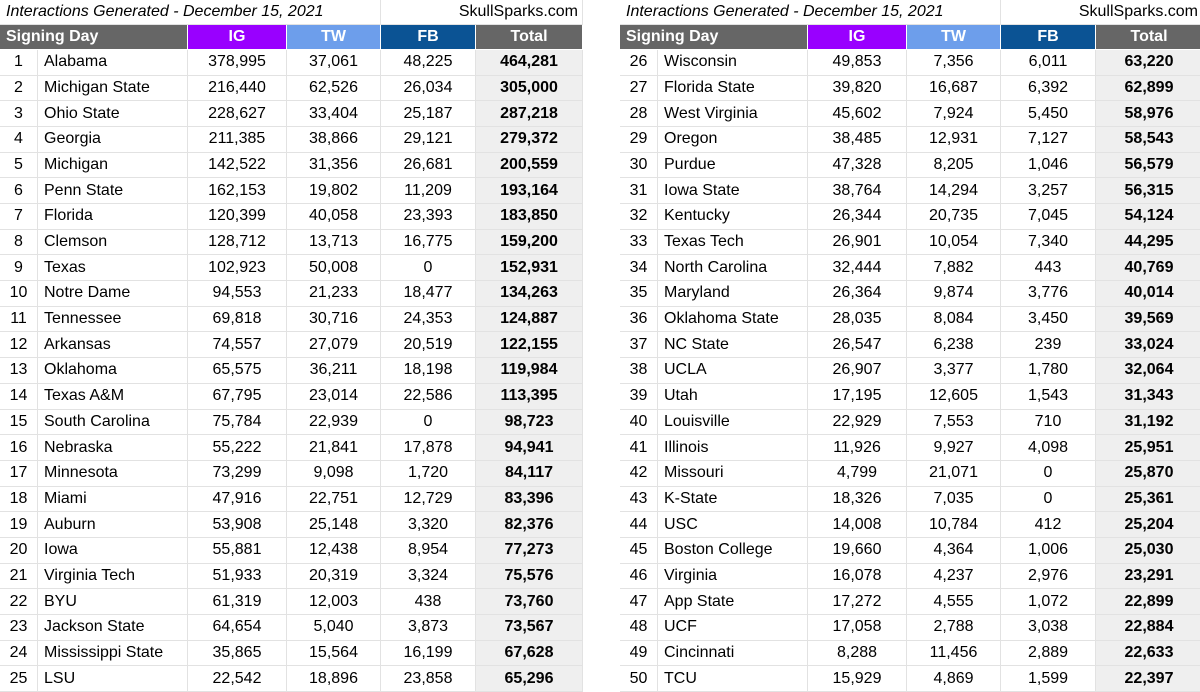  I want to click on ig-value: 16,078, so click(857, 576).